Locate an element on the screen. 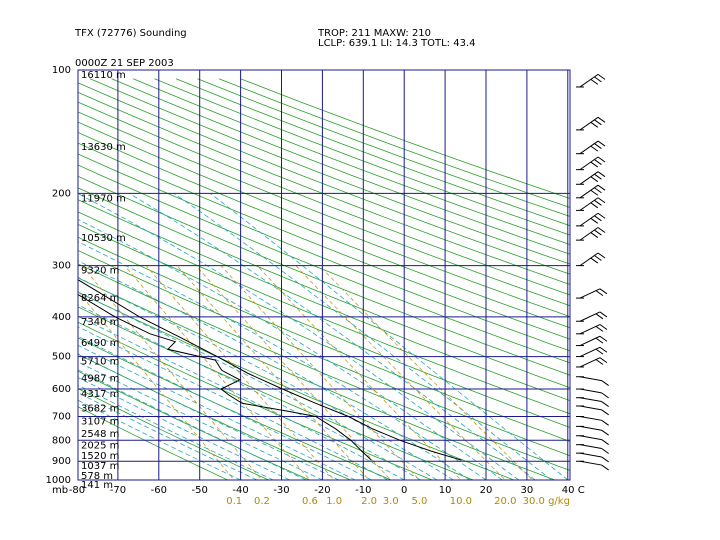  temperature-tick-label: 10 is located at coordinates (445, 490).